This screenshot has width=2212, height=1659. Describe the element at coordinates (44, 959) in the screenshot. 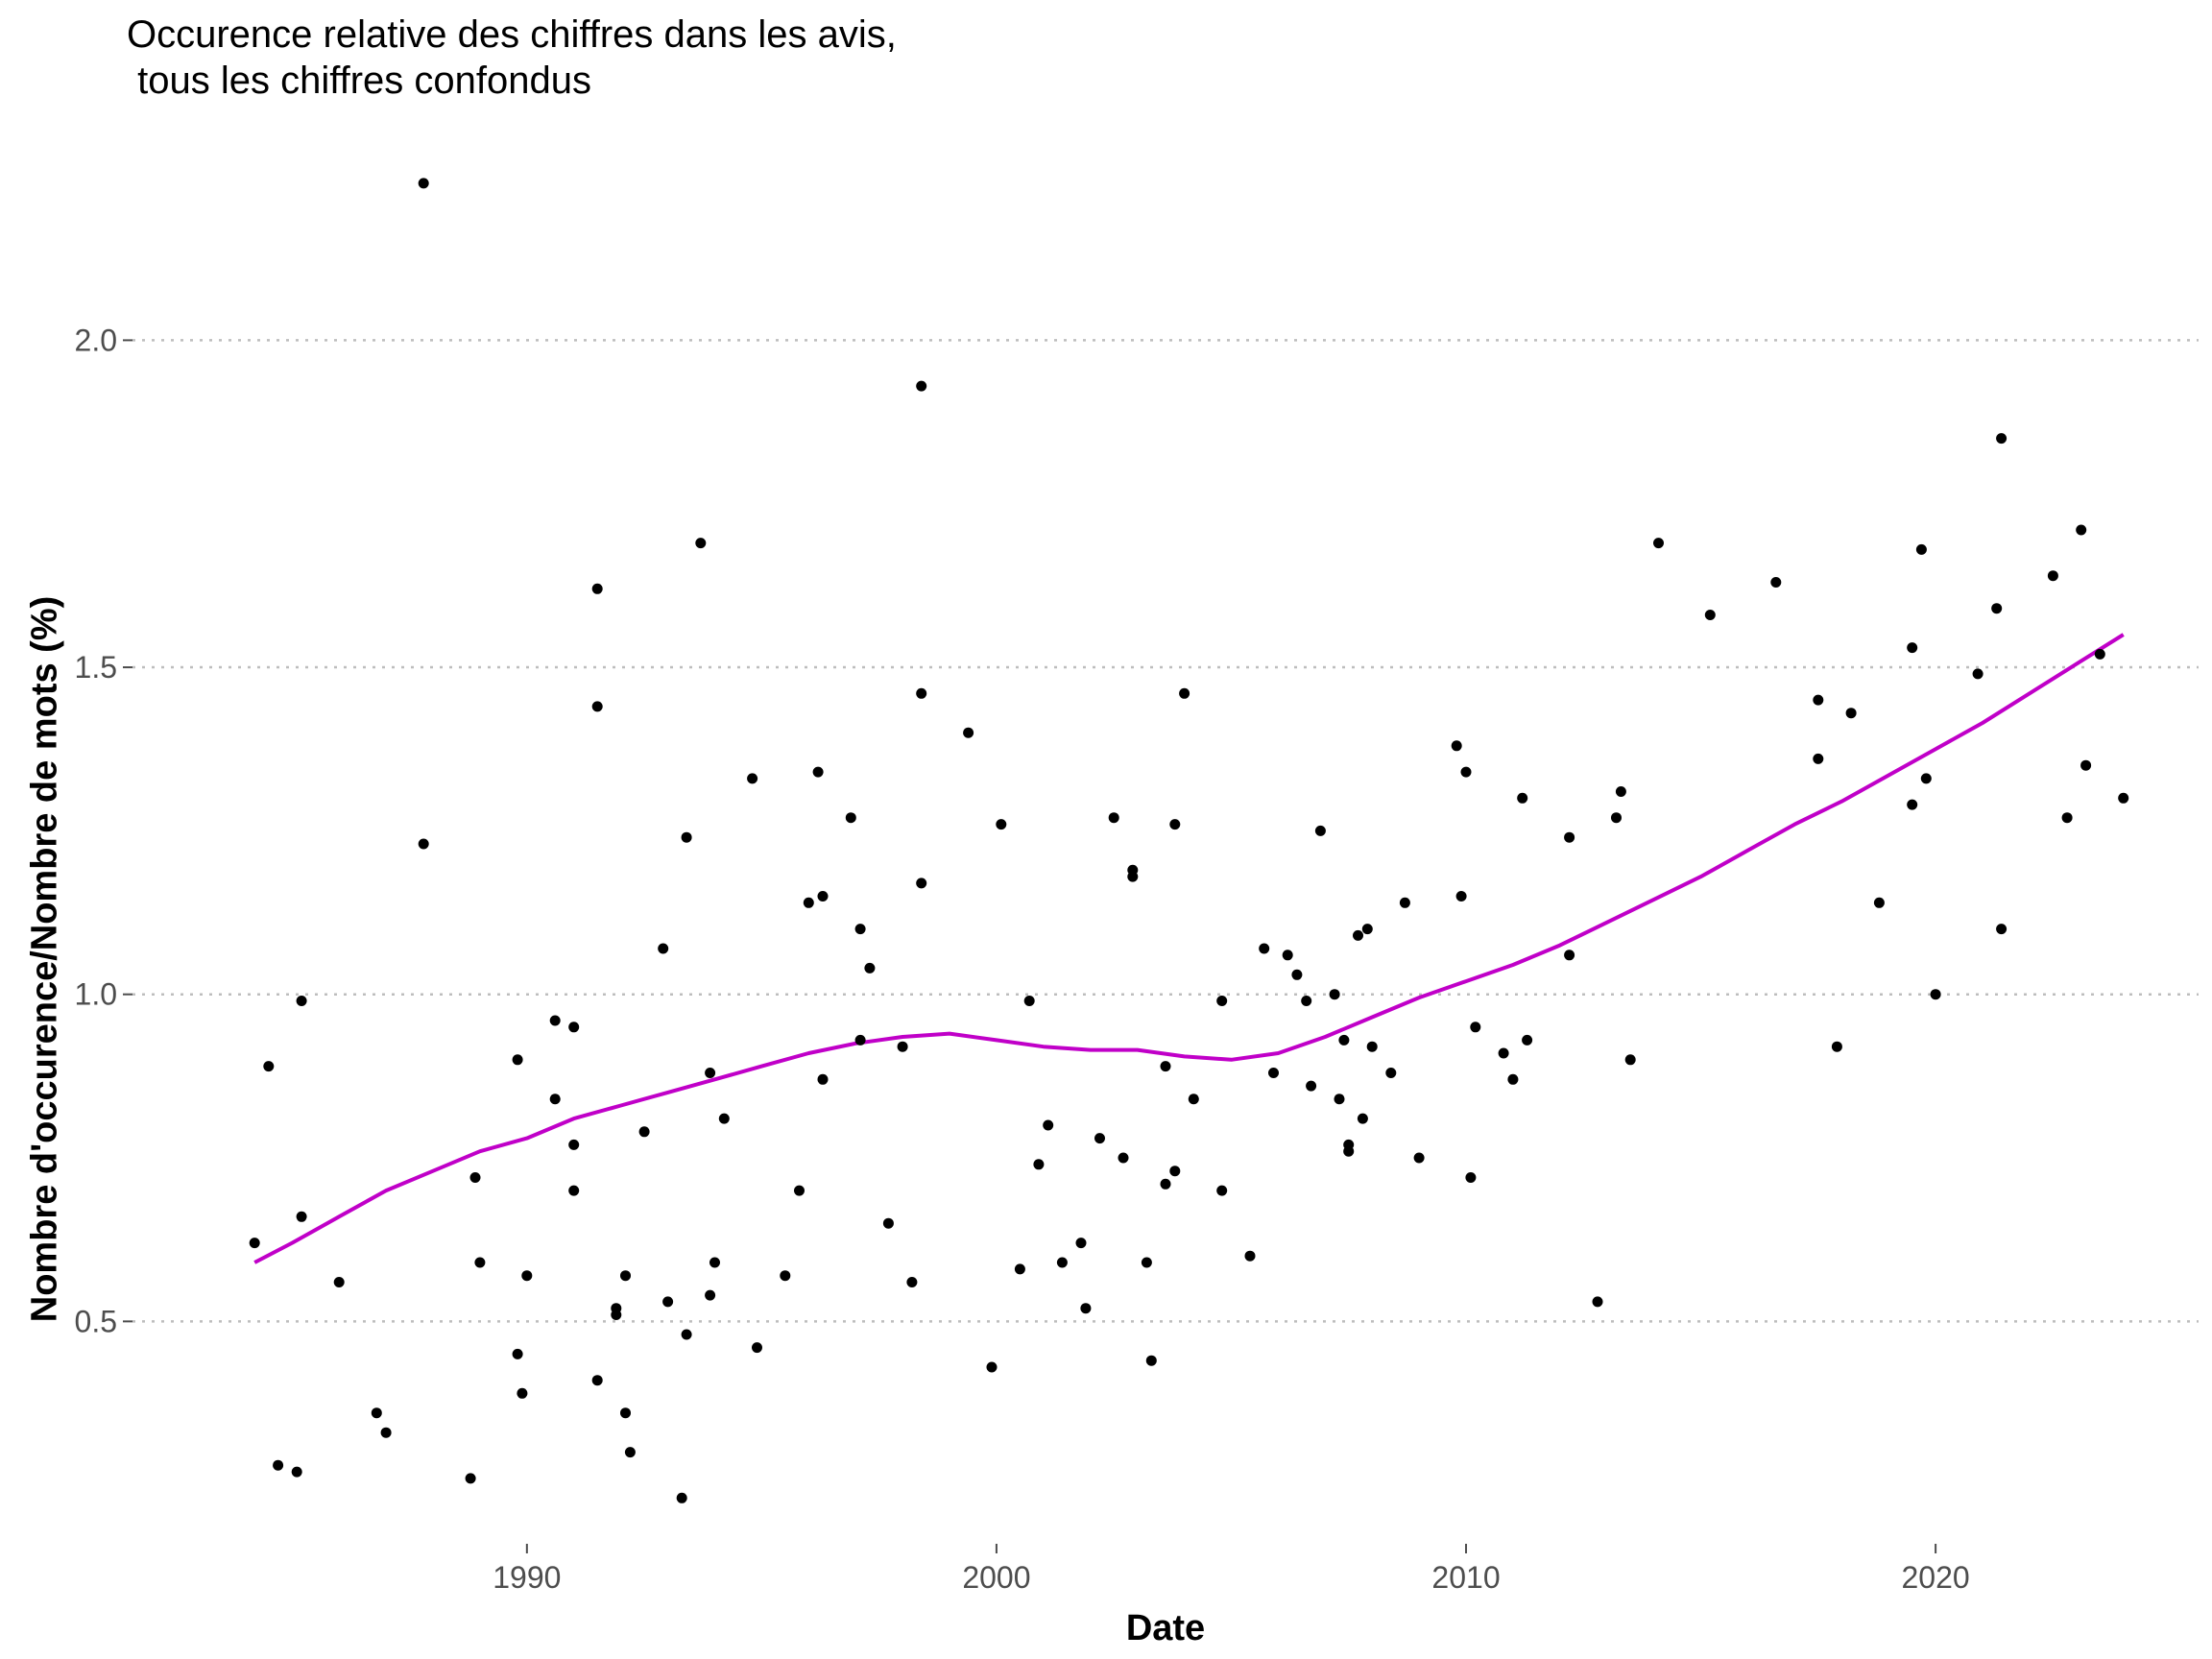

I see `y-axis-title: Nombre d'occurence/Nombre de mots (%)` at that location.